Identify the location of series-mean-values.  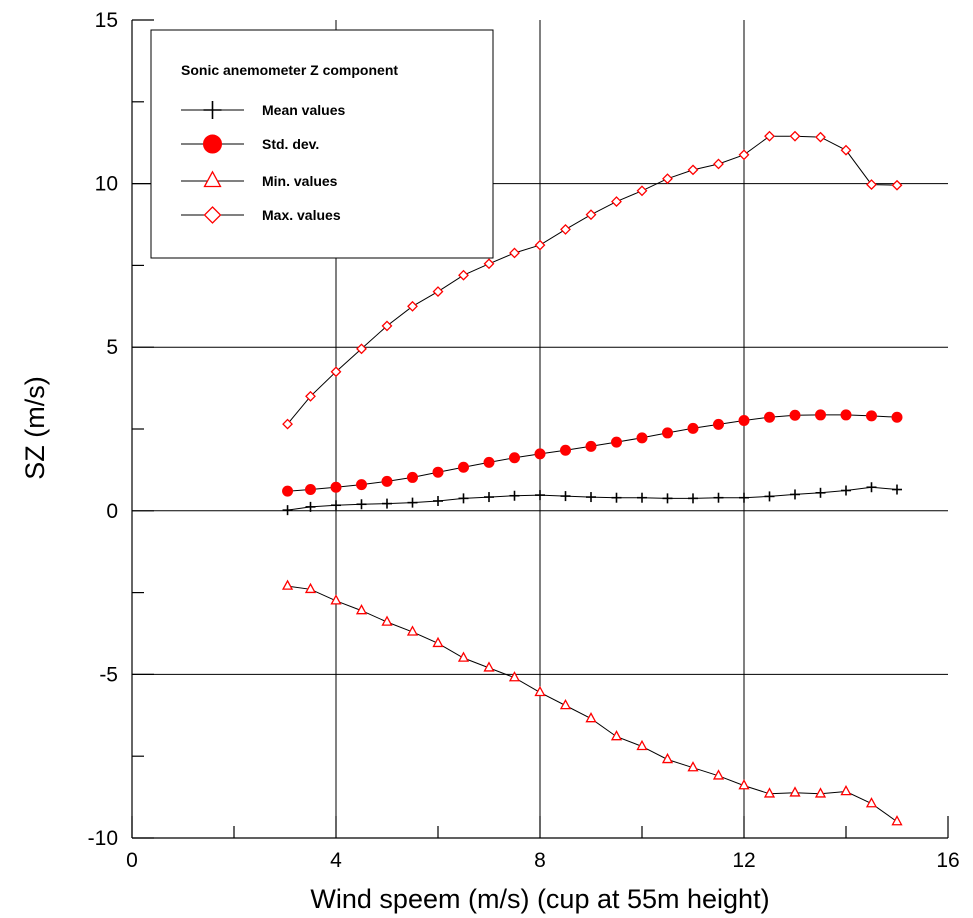
(592, 499).